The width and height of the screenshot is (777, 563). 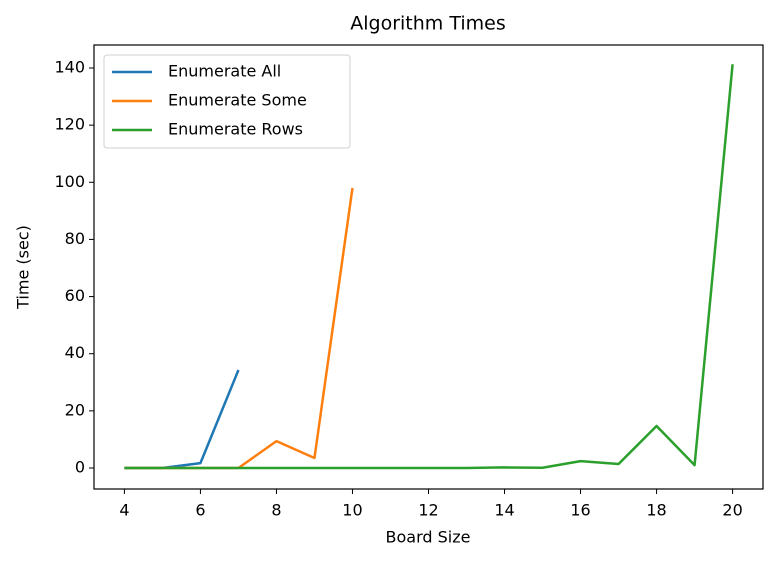 I want to click on x-tick-label: 6, so click(x=200, y=510).